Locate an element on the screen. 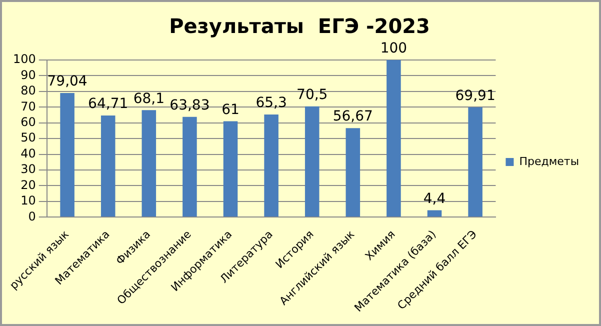 The width and height of the screenshot is (601, 326). y-tick-label: 70 is located at coordinates (28, 106).